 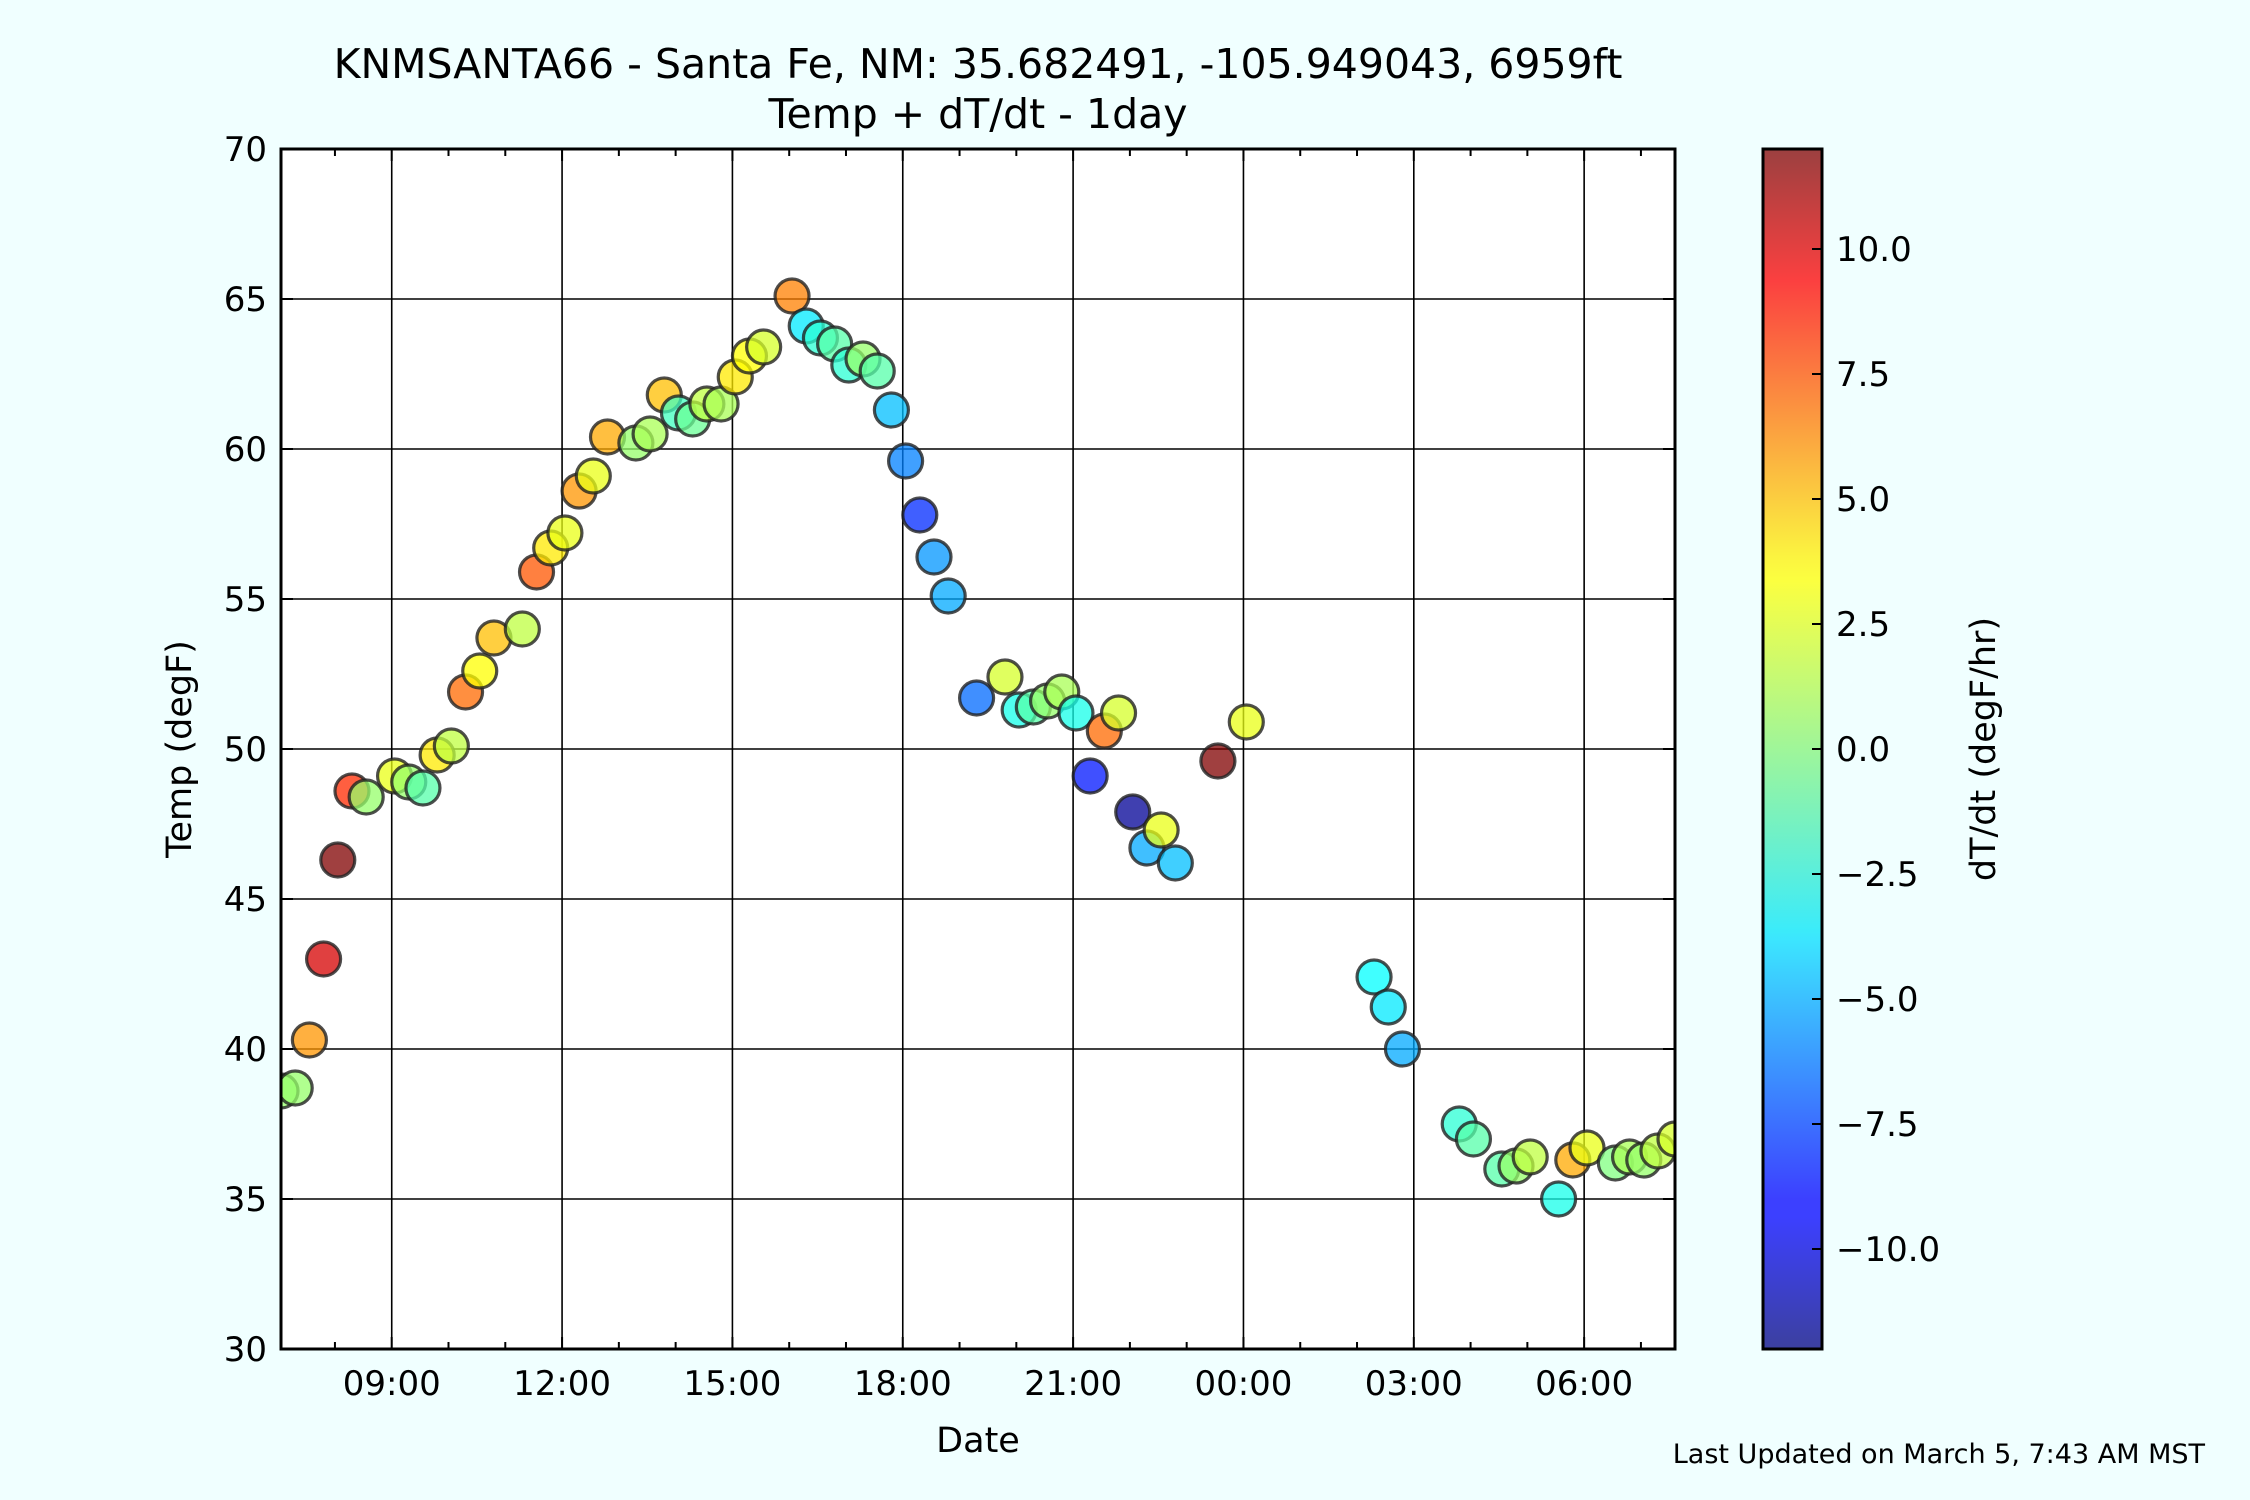 I want to click on y-tick-label: 60, so click(x=245, y=450).